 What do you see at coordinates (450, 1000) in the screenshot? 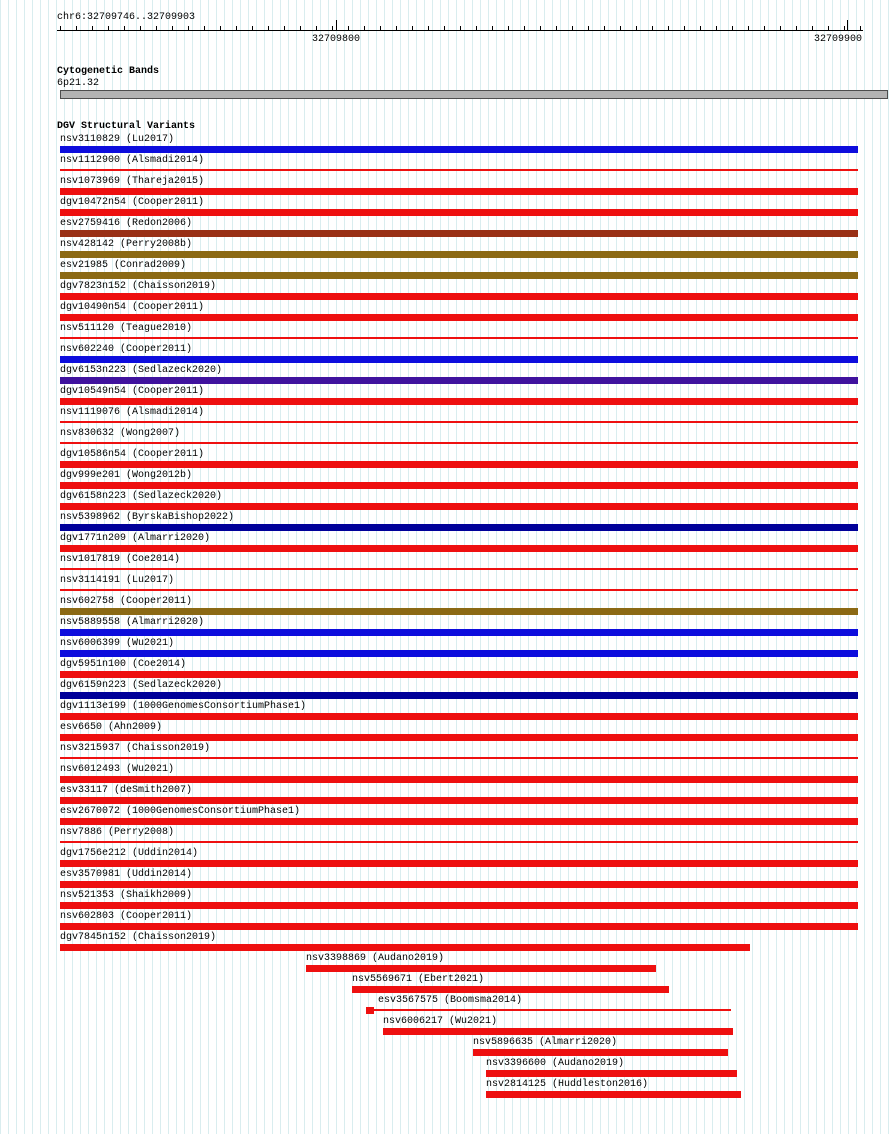
I see `variant-label: esv3567575 (Boomsma2014)` at bounding box center [450, 1000].